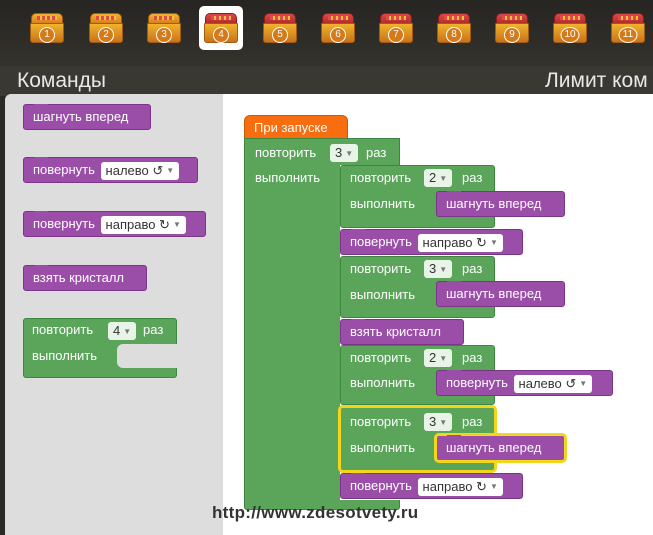 This screenshot has width=653, height=535. Describe the element at coordinates (291, 127) in the screenshot. I see `block-label: При запуске` at that location.